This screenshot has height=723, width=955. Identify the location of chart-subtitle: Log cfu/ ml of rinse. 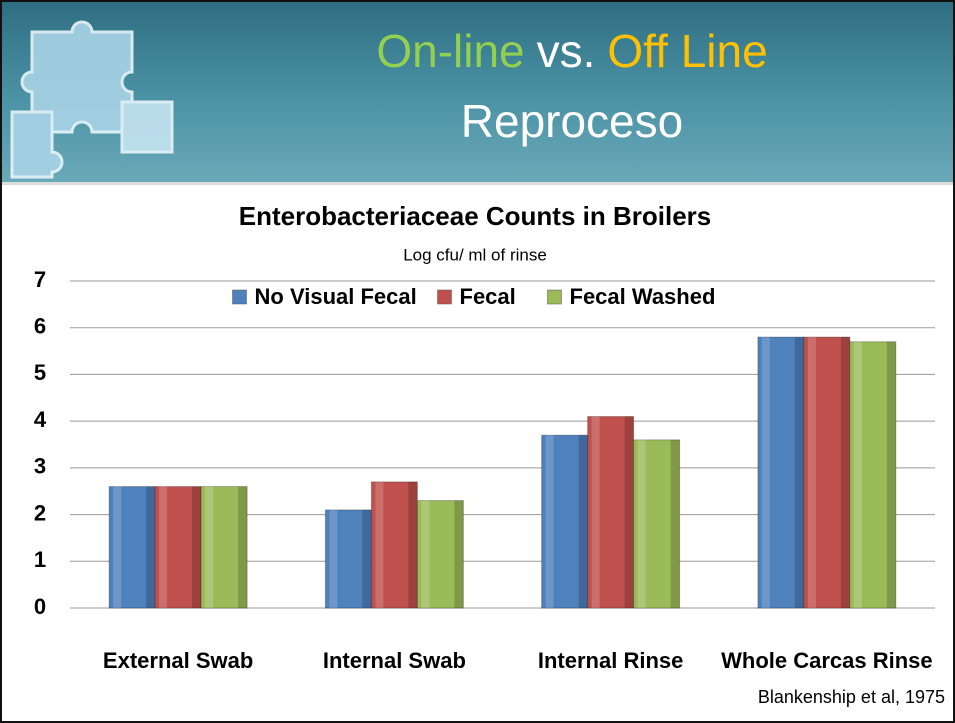
(475, 254).